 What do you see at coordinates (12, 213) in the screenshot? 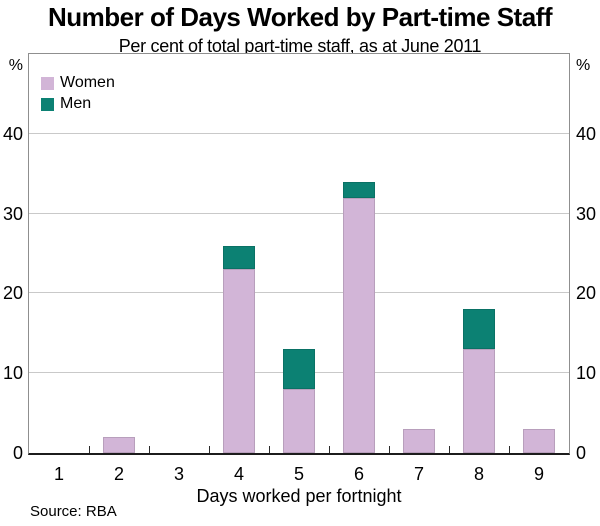
I see `ytick-left-30: 30` at bounding box center [12, 213].